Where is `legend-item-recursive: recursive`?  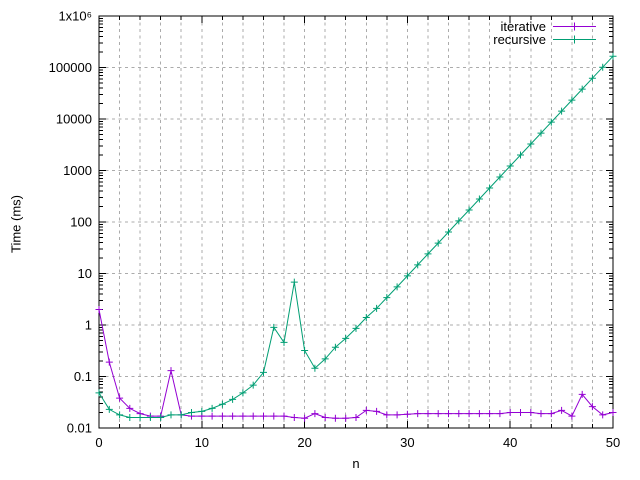 legend-item-recursive: recursive is located at coordinates (545, 39).